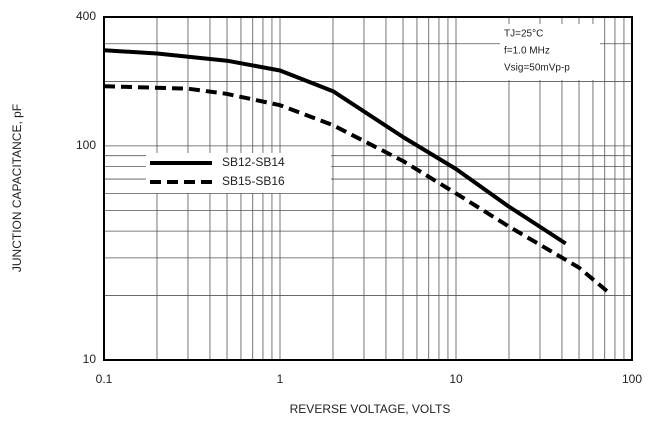 The width and height of the screenshot is (648, 423). I want to click on x-tick-label: 100, so click(632, 379).